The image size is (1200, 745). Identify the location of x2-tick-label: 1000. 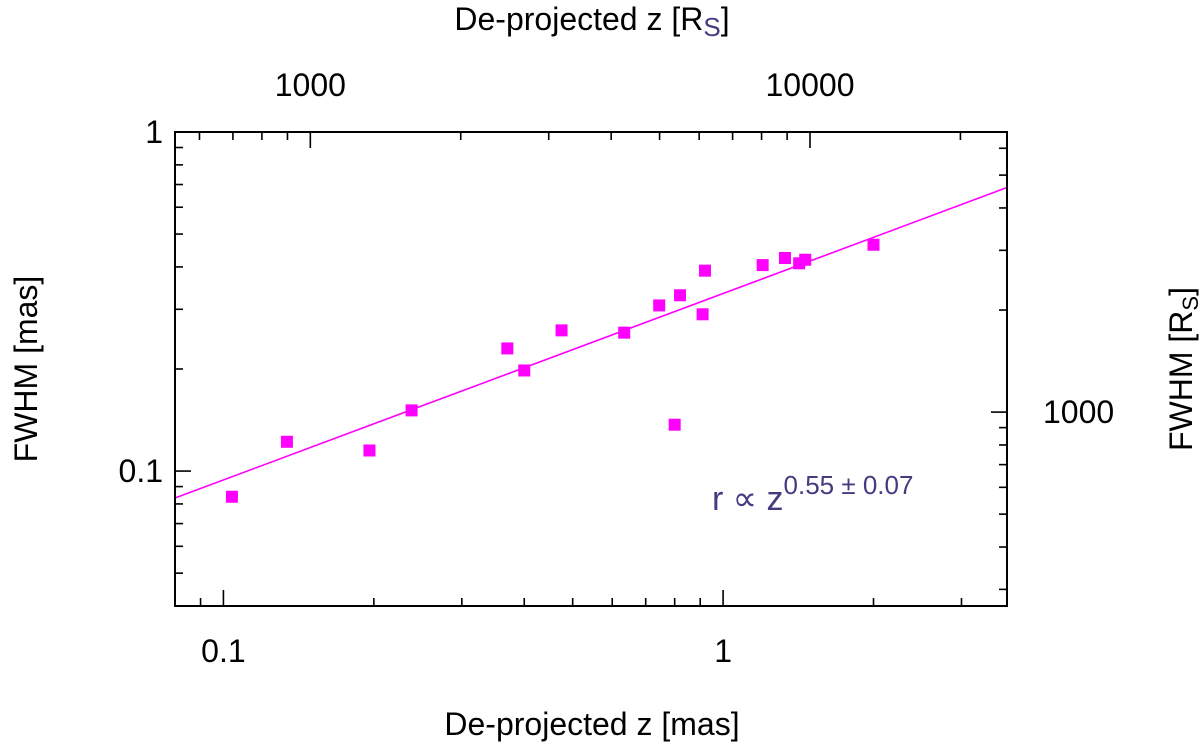
(310, 85).